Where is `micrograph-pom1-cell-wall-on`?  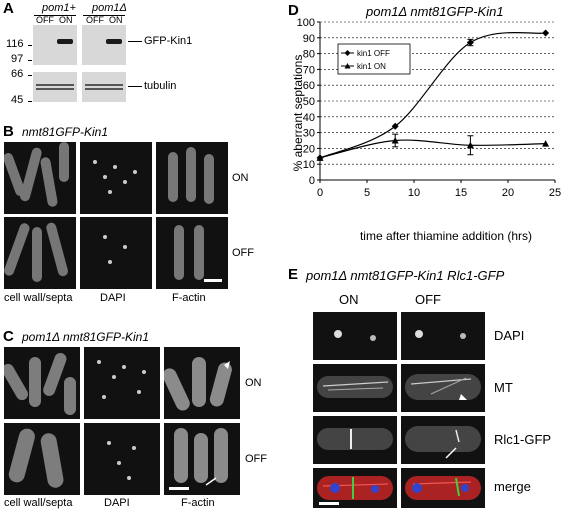
micrograph-pom1-cell-wall-on is located at coordinates (42, 383).